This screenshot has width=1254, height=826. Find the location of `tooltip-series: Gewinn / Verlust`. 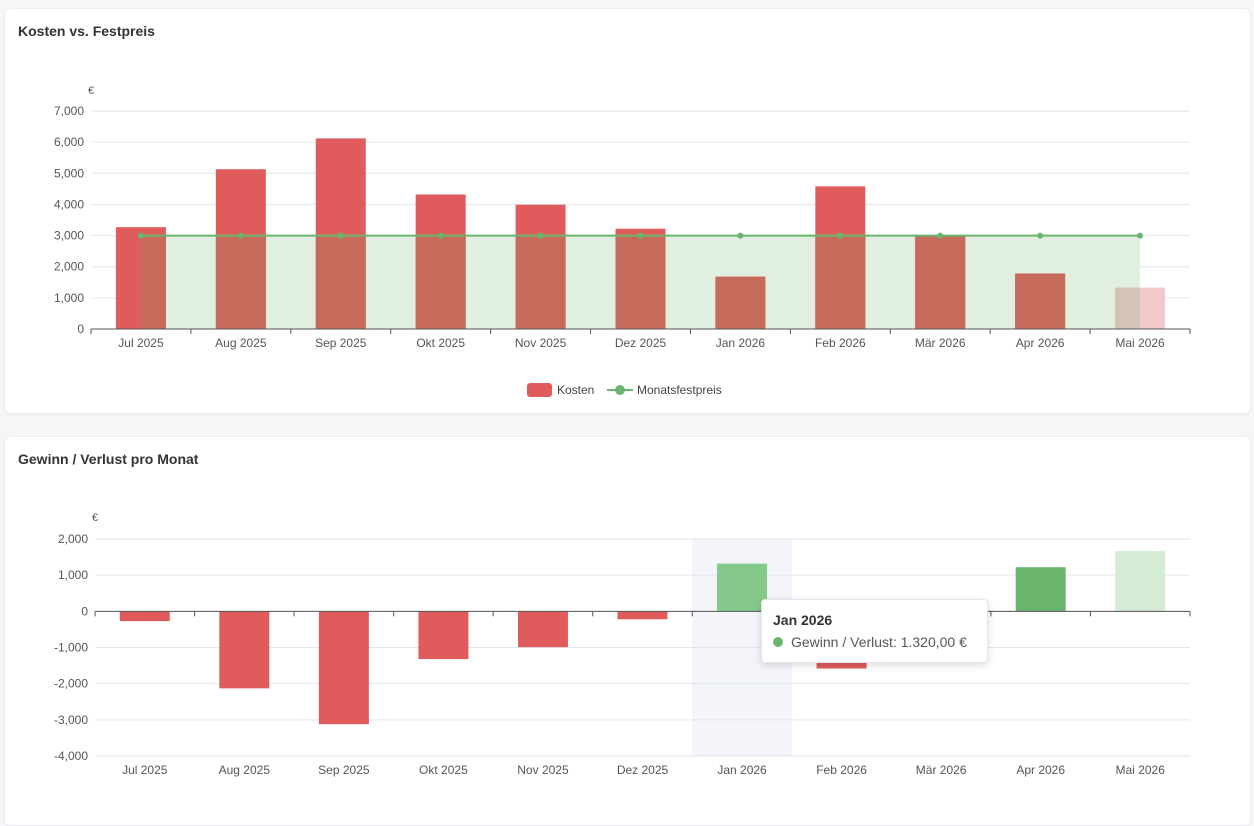

tooltip-series: Gewinn / Verlust is located at coordinates (842, 642).